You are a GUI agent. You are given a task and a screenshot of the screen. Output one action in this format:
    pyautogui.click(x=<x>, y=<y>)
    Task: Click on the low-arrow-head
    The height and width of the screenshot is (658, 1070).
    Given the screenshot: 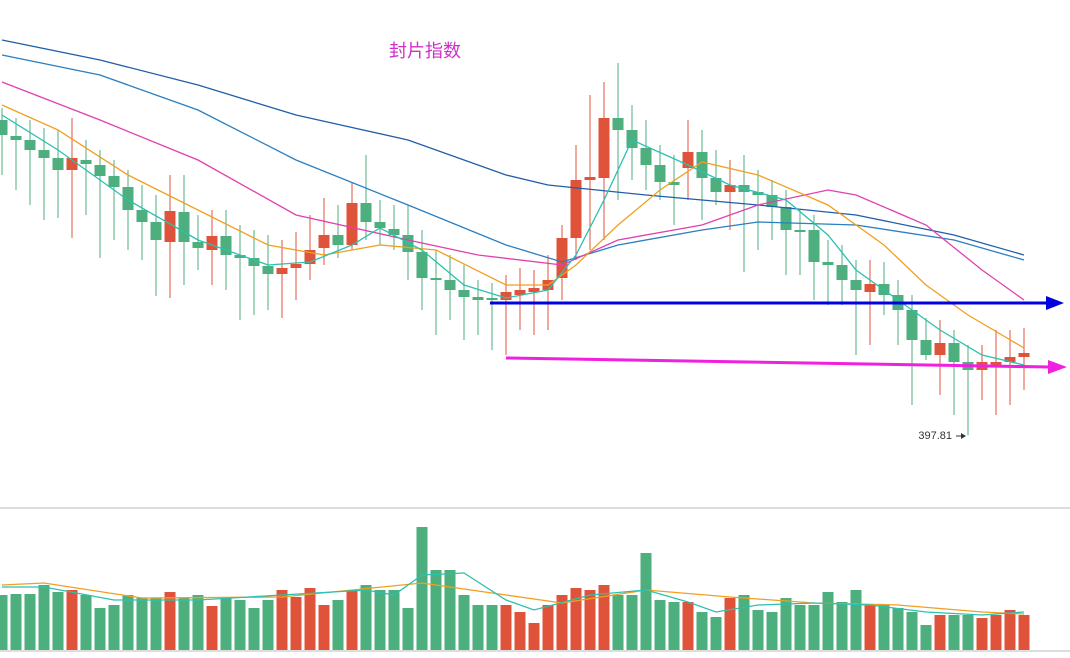 What is the action you would take?
    pyautogui.click(x=963, y=436)
    